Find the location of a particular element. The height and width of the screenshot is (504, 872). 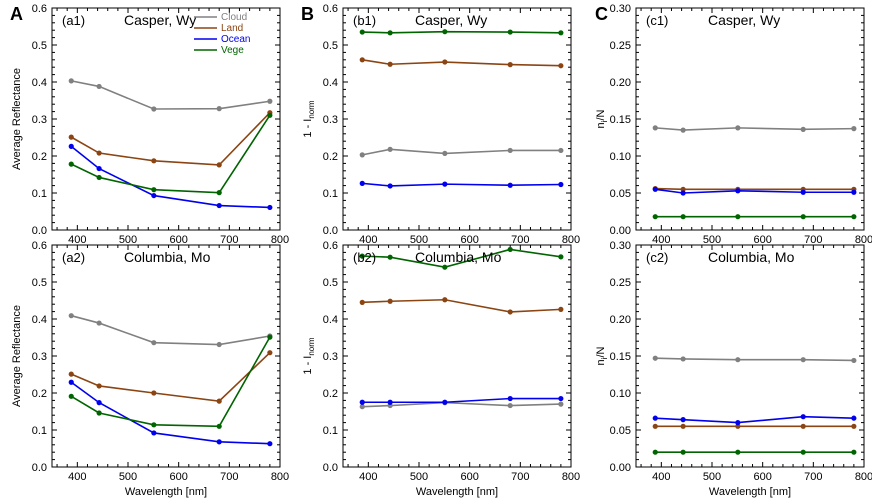

x-tick-label: 500 is located at coordinates (128, 477).